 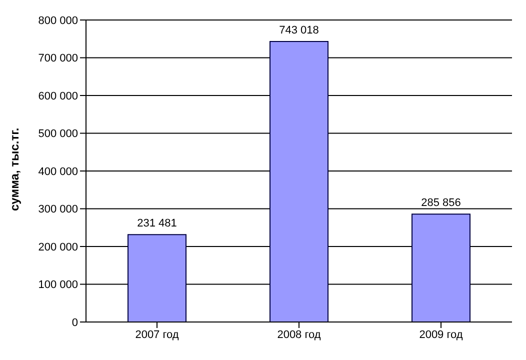 What do you see at coordinates (14, 169) in the screenshot?
I see `y-axis-title: сумма, тыс.тг.` at bounding box center [14, 169].